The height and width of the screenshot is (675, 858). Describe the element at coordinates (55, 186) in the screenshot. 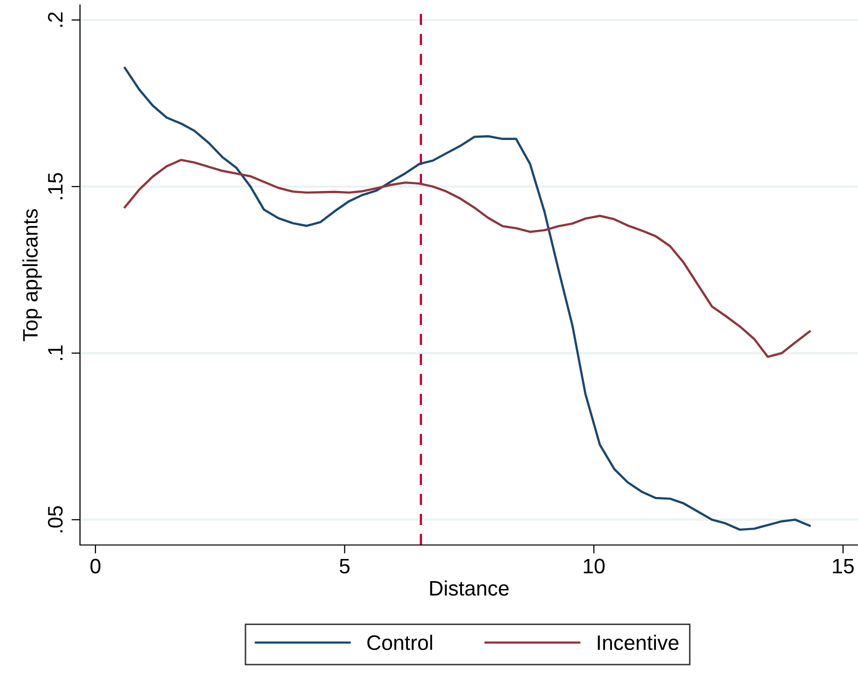

I see `y-tick-label: .15` at that location.